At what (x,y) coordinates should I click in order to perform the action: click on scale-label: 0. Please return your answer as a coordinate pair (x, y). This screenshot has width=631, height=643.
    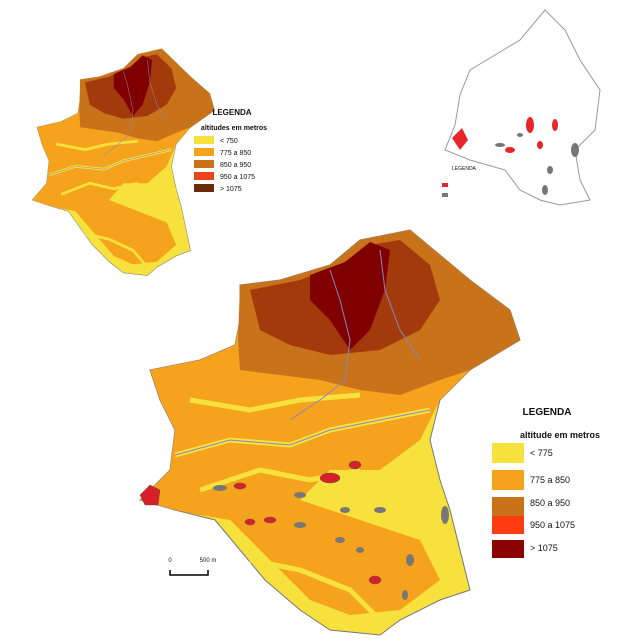
    Looking at the image, I should click on (170, 561).